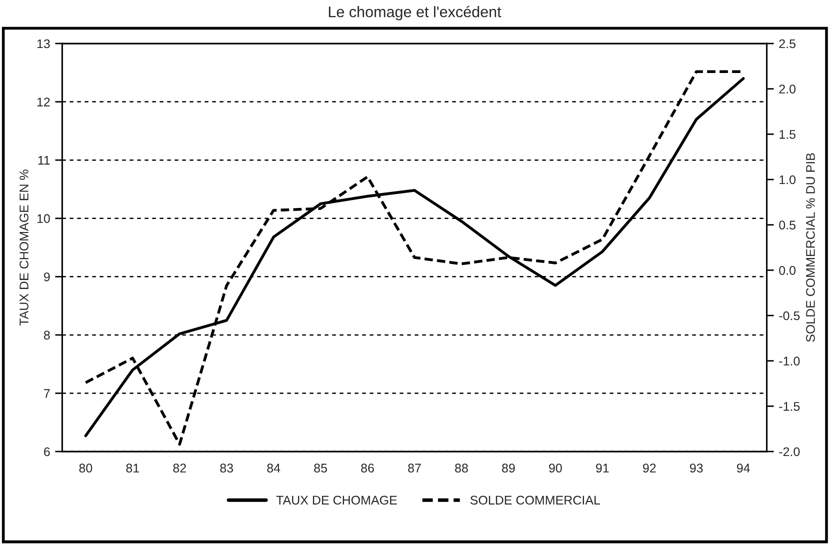 The height and width of the screenshot is (544, 829). What do you see at coordinates (47, 277) in the screenshot?
I see `y-tick-label: 9` at bounding box center [47, 277].